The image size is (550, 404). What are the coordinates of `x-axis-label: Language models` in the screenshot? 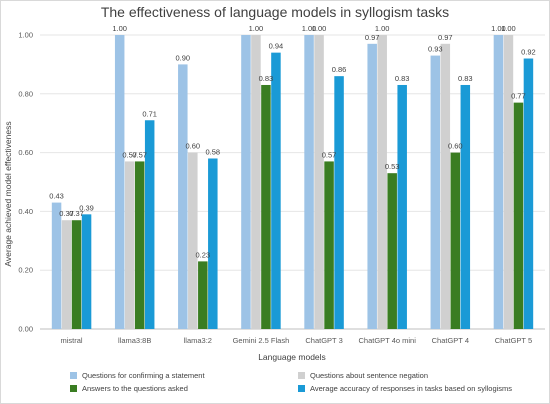 It's located at (292, 357).